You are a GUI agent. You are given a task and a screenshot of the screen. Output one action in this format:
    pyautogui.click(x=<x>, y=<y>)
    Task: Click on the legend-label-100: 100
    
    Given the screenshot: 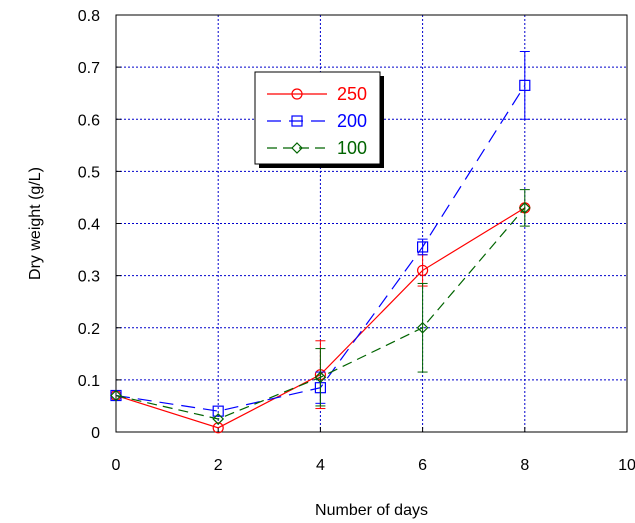 What is the action you would take?
    pyautogui.click(x=352, y=148)
    